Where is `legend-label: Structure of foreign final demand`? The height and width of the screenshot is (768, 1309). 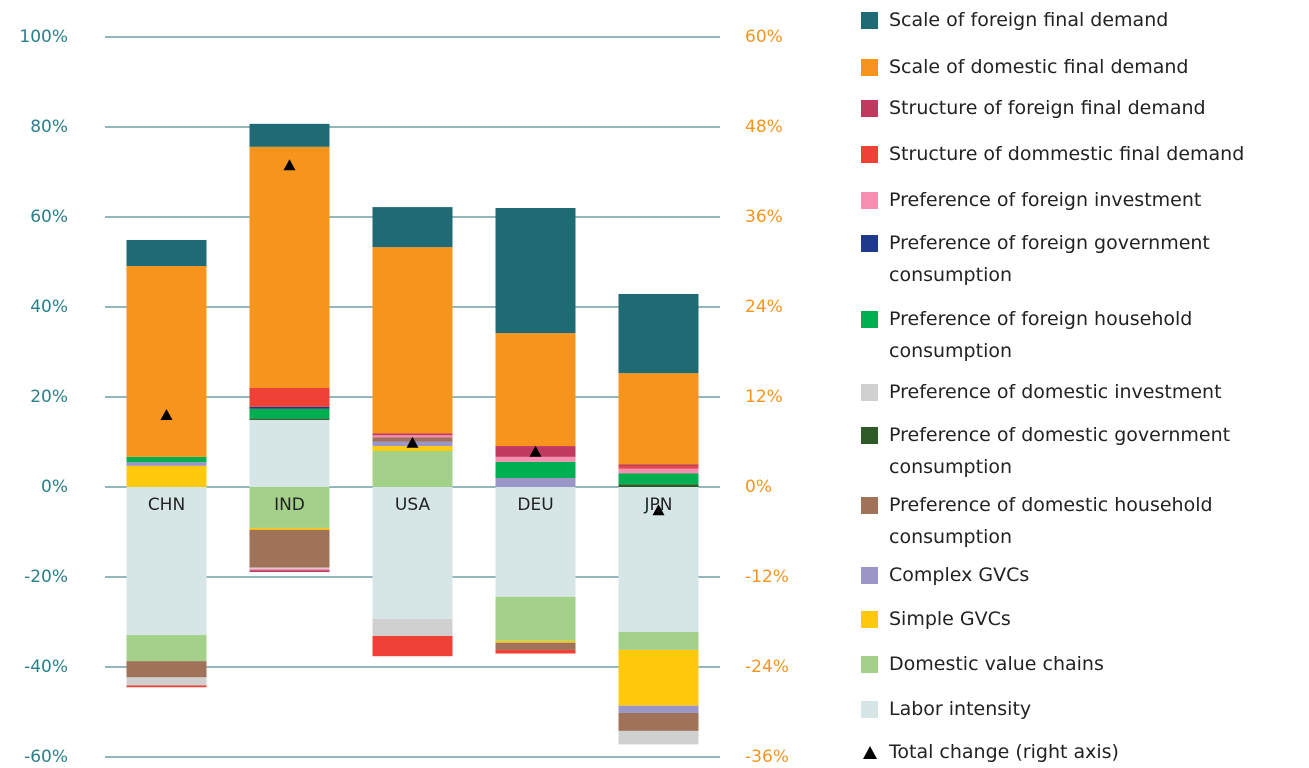 legend-label: Structure of foreign final demand is located at coordinates (1047, 108).